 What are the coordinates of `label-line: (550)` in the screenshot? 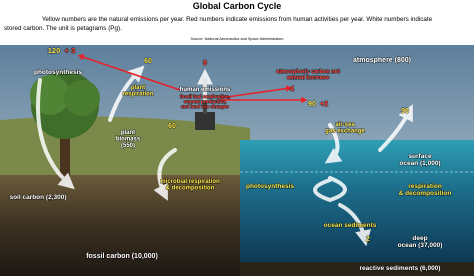 It's located at (128, 146).